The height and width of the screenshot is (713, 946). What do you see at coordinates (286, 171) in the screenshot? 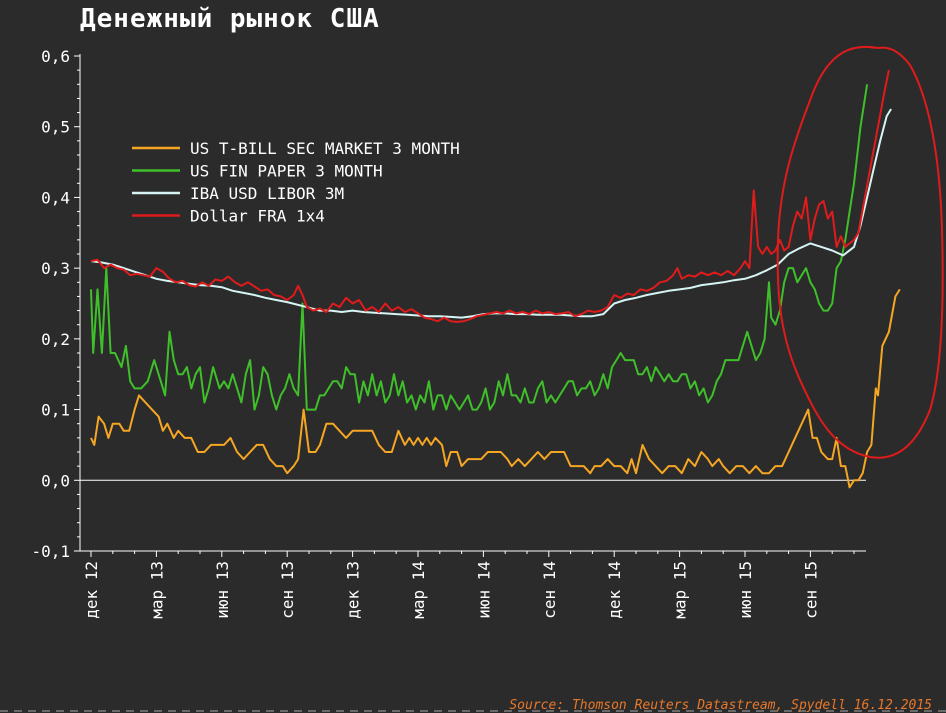
I see `legend-label: US FIN PAPER 3 MONTH` at bounding box center [286, 171].